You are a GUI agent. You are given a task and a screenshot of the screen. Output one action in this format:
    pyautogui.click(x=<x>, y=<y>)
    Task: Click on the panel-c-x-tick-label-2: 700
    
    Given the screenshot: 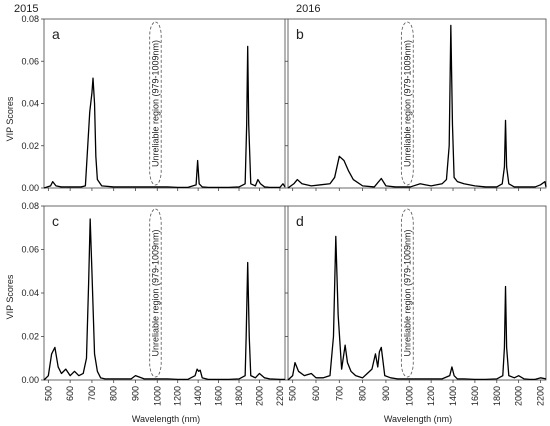 What is the action you would take?
    pyautogui.click(x=92, y=393)
    